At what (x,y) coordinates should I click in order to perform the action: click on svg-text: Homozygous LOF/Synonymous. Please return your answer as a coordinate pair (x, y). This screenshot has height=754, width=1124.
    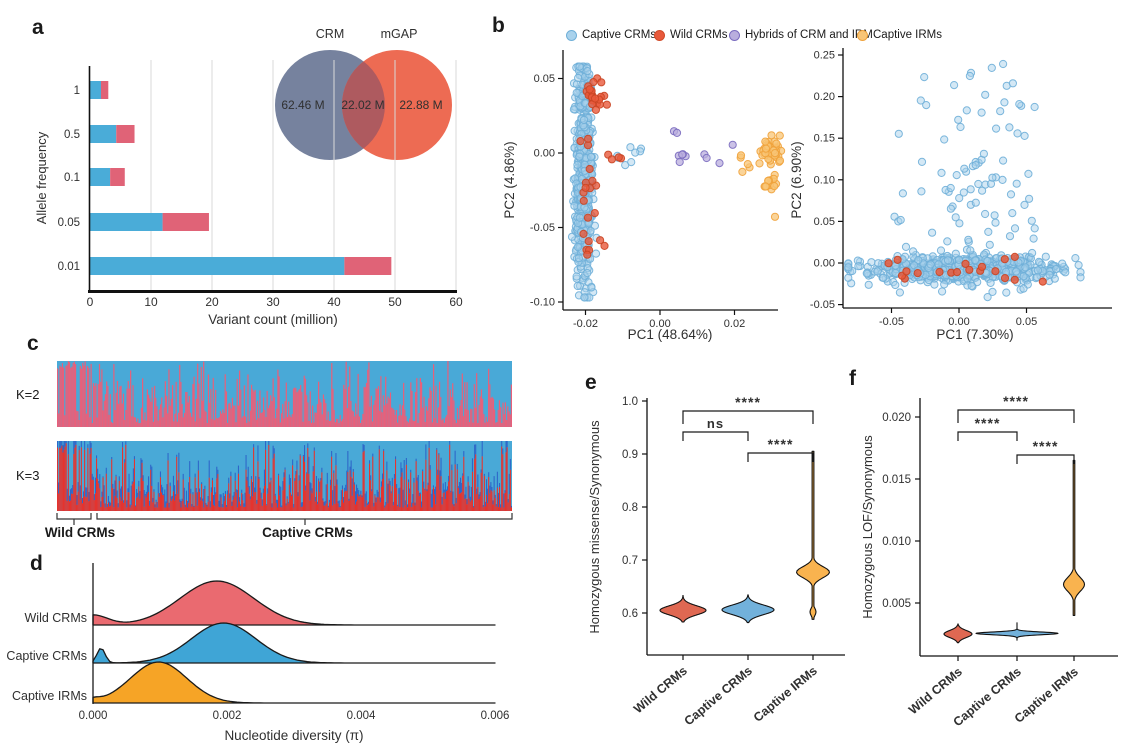
    Looking at the image, I should click on (867, 527).